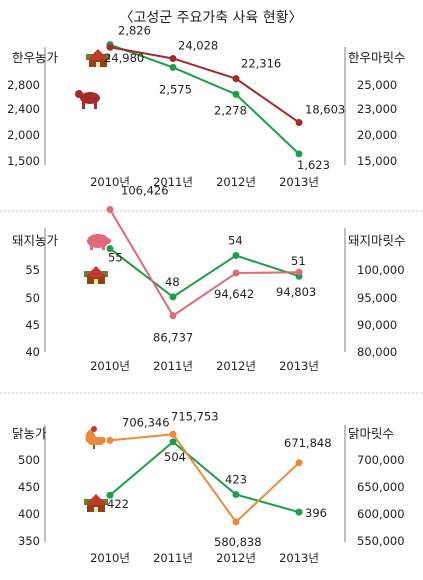 The image size is (423, 580). What do you see at coordinates (175, 457) in the screenshot?
I see `data-label: 504` at bounding box center [175, 457].